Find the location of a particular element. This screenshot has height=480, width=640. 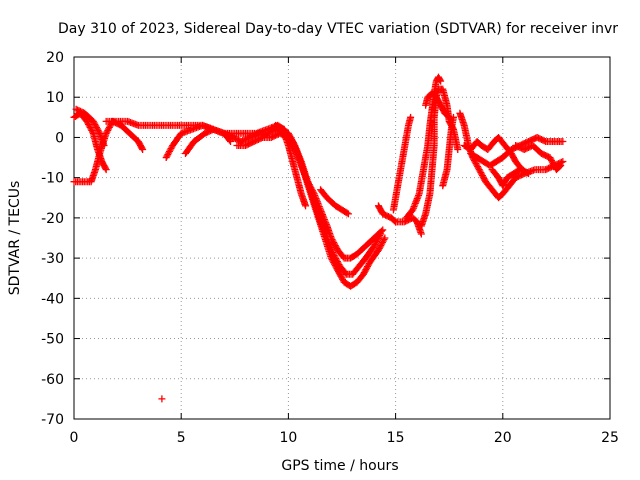

x-axis-label: GPS time / hours is located at coordinates (339, 466).